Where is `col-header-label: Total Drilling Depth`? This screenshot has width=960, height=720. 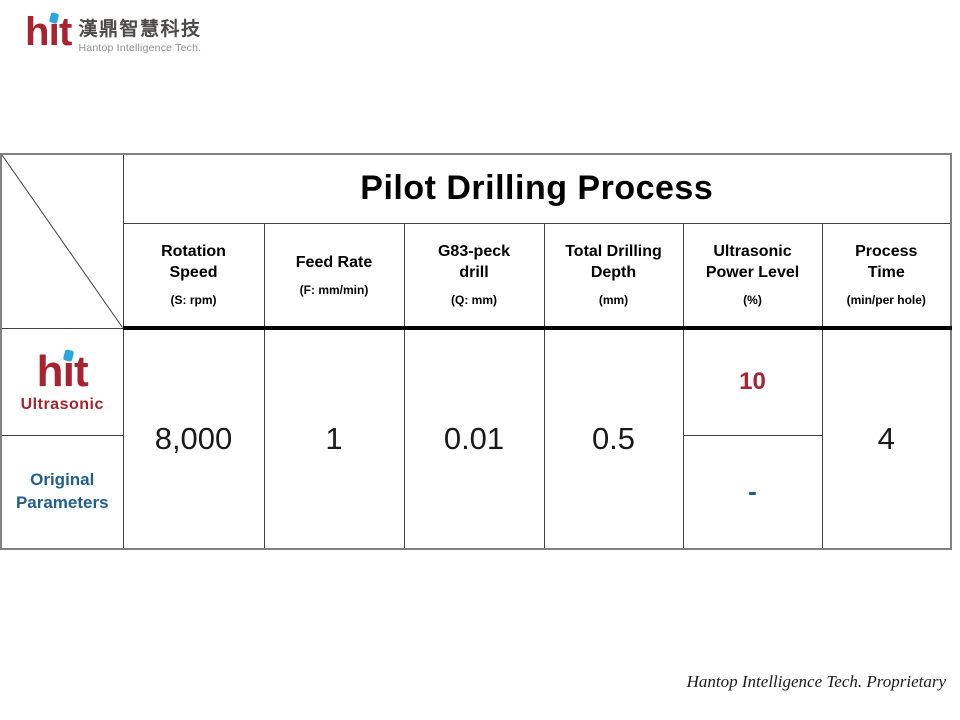
col-header-label: Total Drilling Depth is located at coordinates (613, 262).